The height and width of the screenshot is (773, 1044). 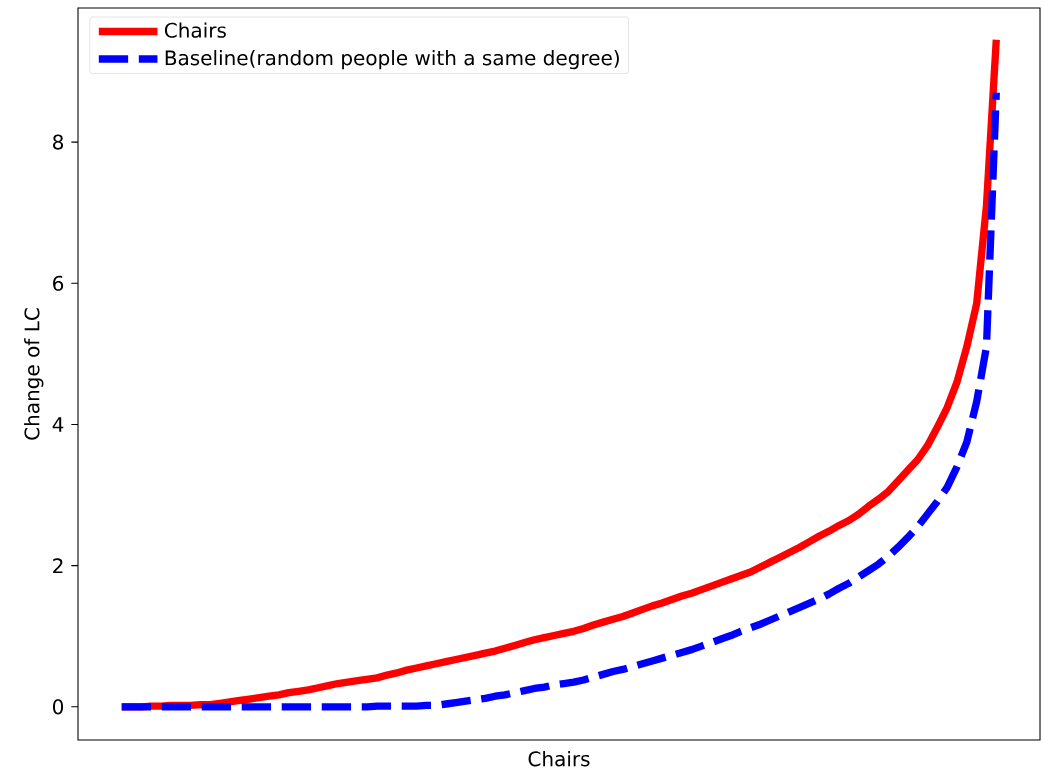 What do you see at coordinates (58, 424) in the screenshot?
I see `y-tick-label: 4` at bounding box center [58, 424].